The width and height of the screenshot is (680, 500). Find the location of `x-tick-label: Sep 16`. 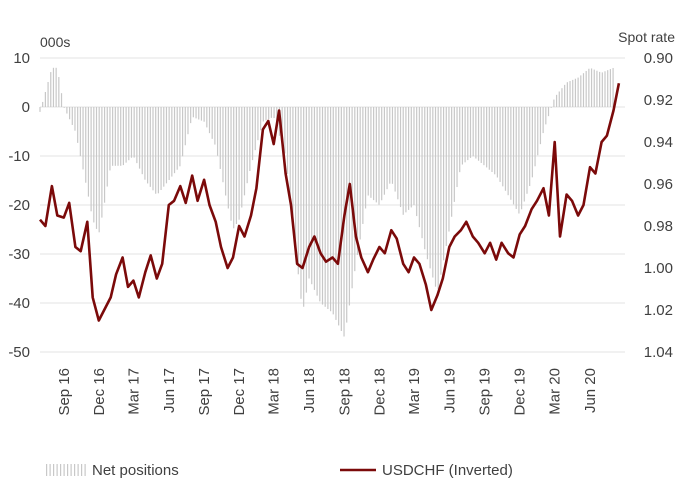

x-tick-label: Sep 16 is located at coordinates (64, 392).